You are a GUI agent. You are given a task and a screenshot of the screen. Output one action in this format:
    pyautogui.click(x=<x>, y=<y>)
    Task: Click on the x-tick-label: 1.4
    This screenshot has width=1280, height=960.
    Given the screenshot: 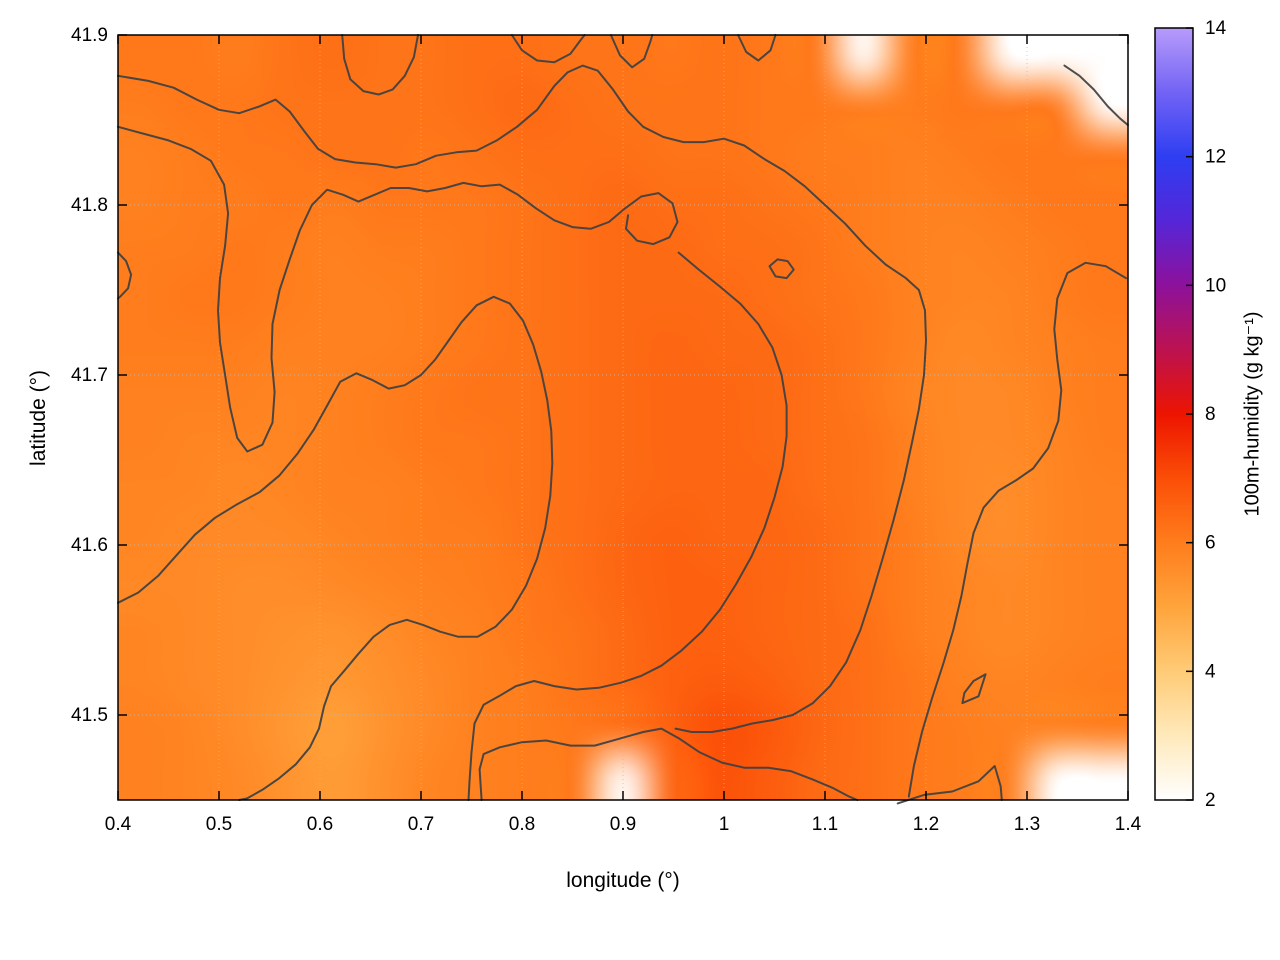 What is the action you would take?
    pyautogui.click(x=1128, y=824)
    